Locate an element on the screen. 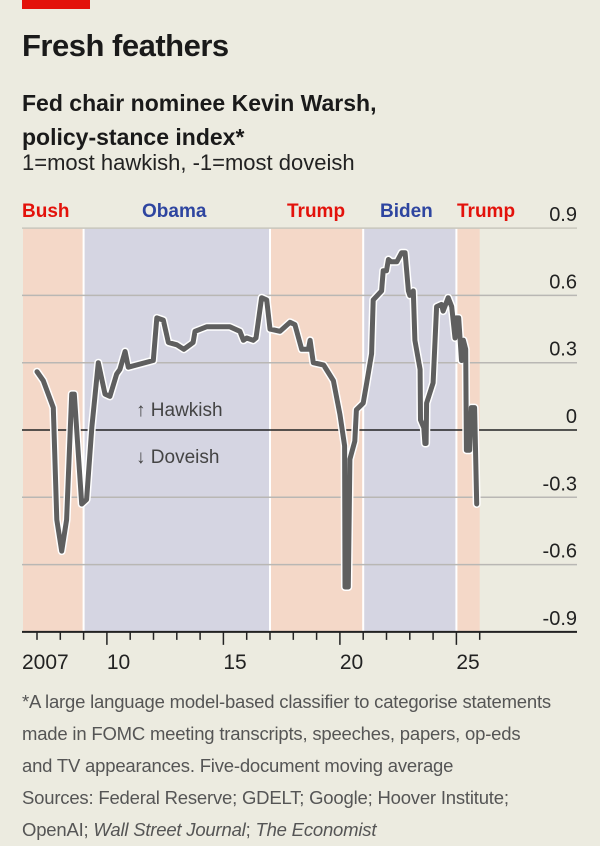 This screenshot has height=846, width=600. y-axis-labels: 0.9 0.6 0.3 0 -0.3 -0.6 -0.9 is located at coordinates (560, 417).